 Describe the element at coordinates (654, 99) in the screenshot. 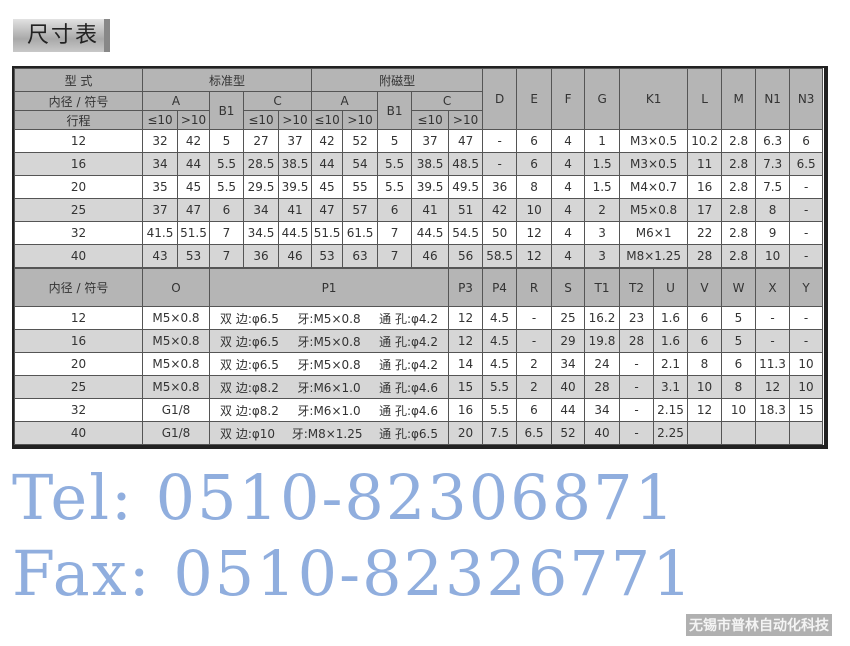

I see `header-K1: K1` at that location.